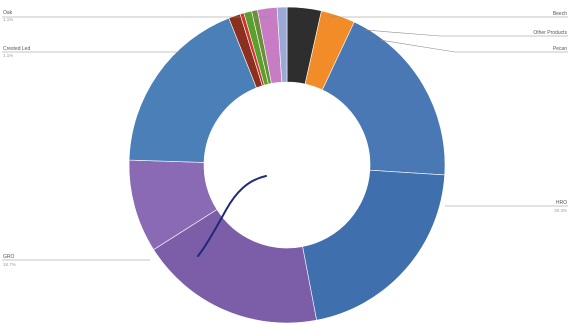 This screenshot has height=329, width=571. Describe the element at coordinates (560, 210) in the screenshot. I see `label-hro-sub: 20.3%` at that location.